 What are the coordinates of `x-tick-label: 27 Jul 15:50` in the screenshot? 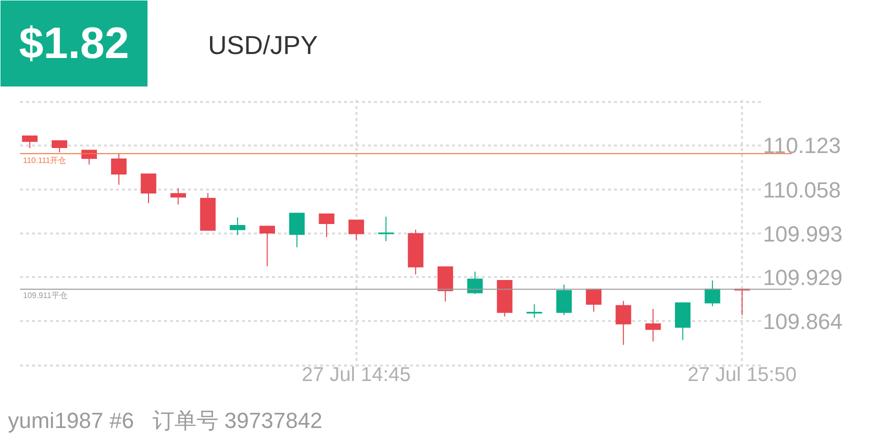 It's located at (742, 375).